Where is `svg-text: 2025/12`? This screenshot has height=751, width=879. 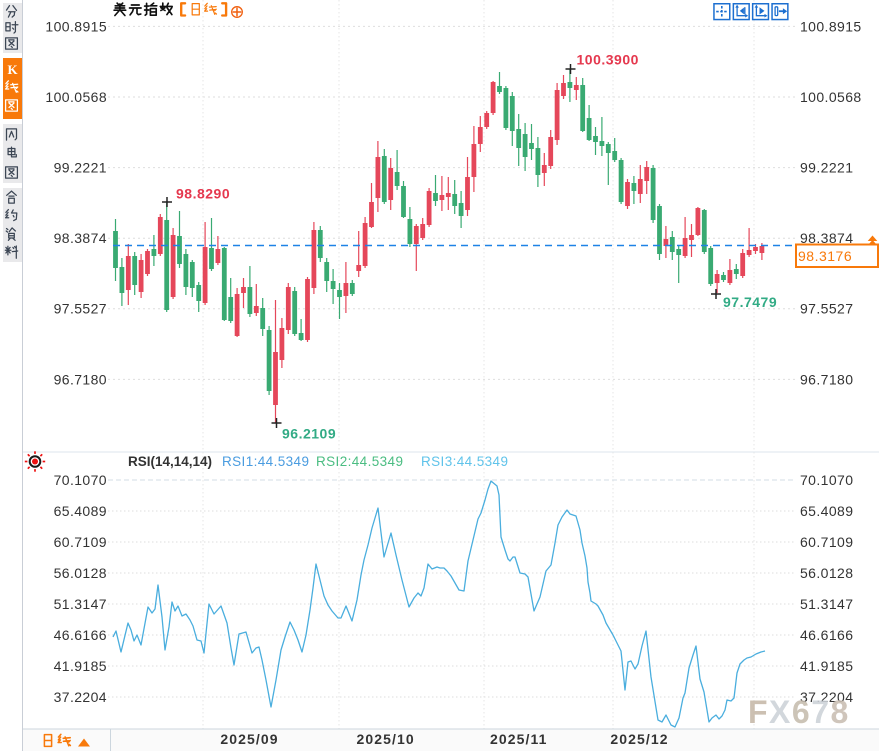 svg-text: 2025/12 is located at coordinates (639, 739).